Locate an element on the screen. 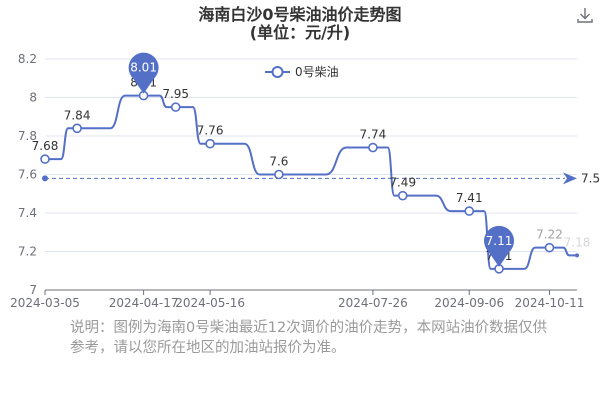 The image size is (600, 400). y-tick-label: 7.8 is located at coordinates (27, 136).